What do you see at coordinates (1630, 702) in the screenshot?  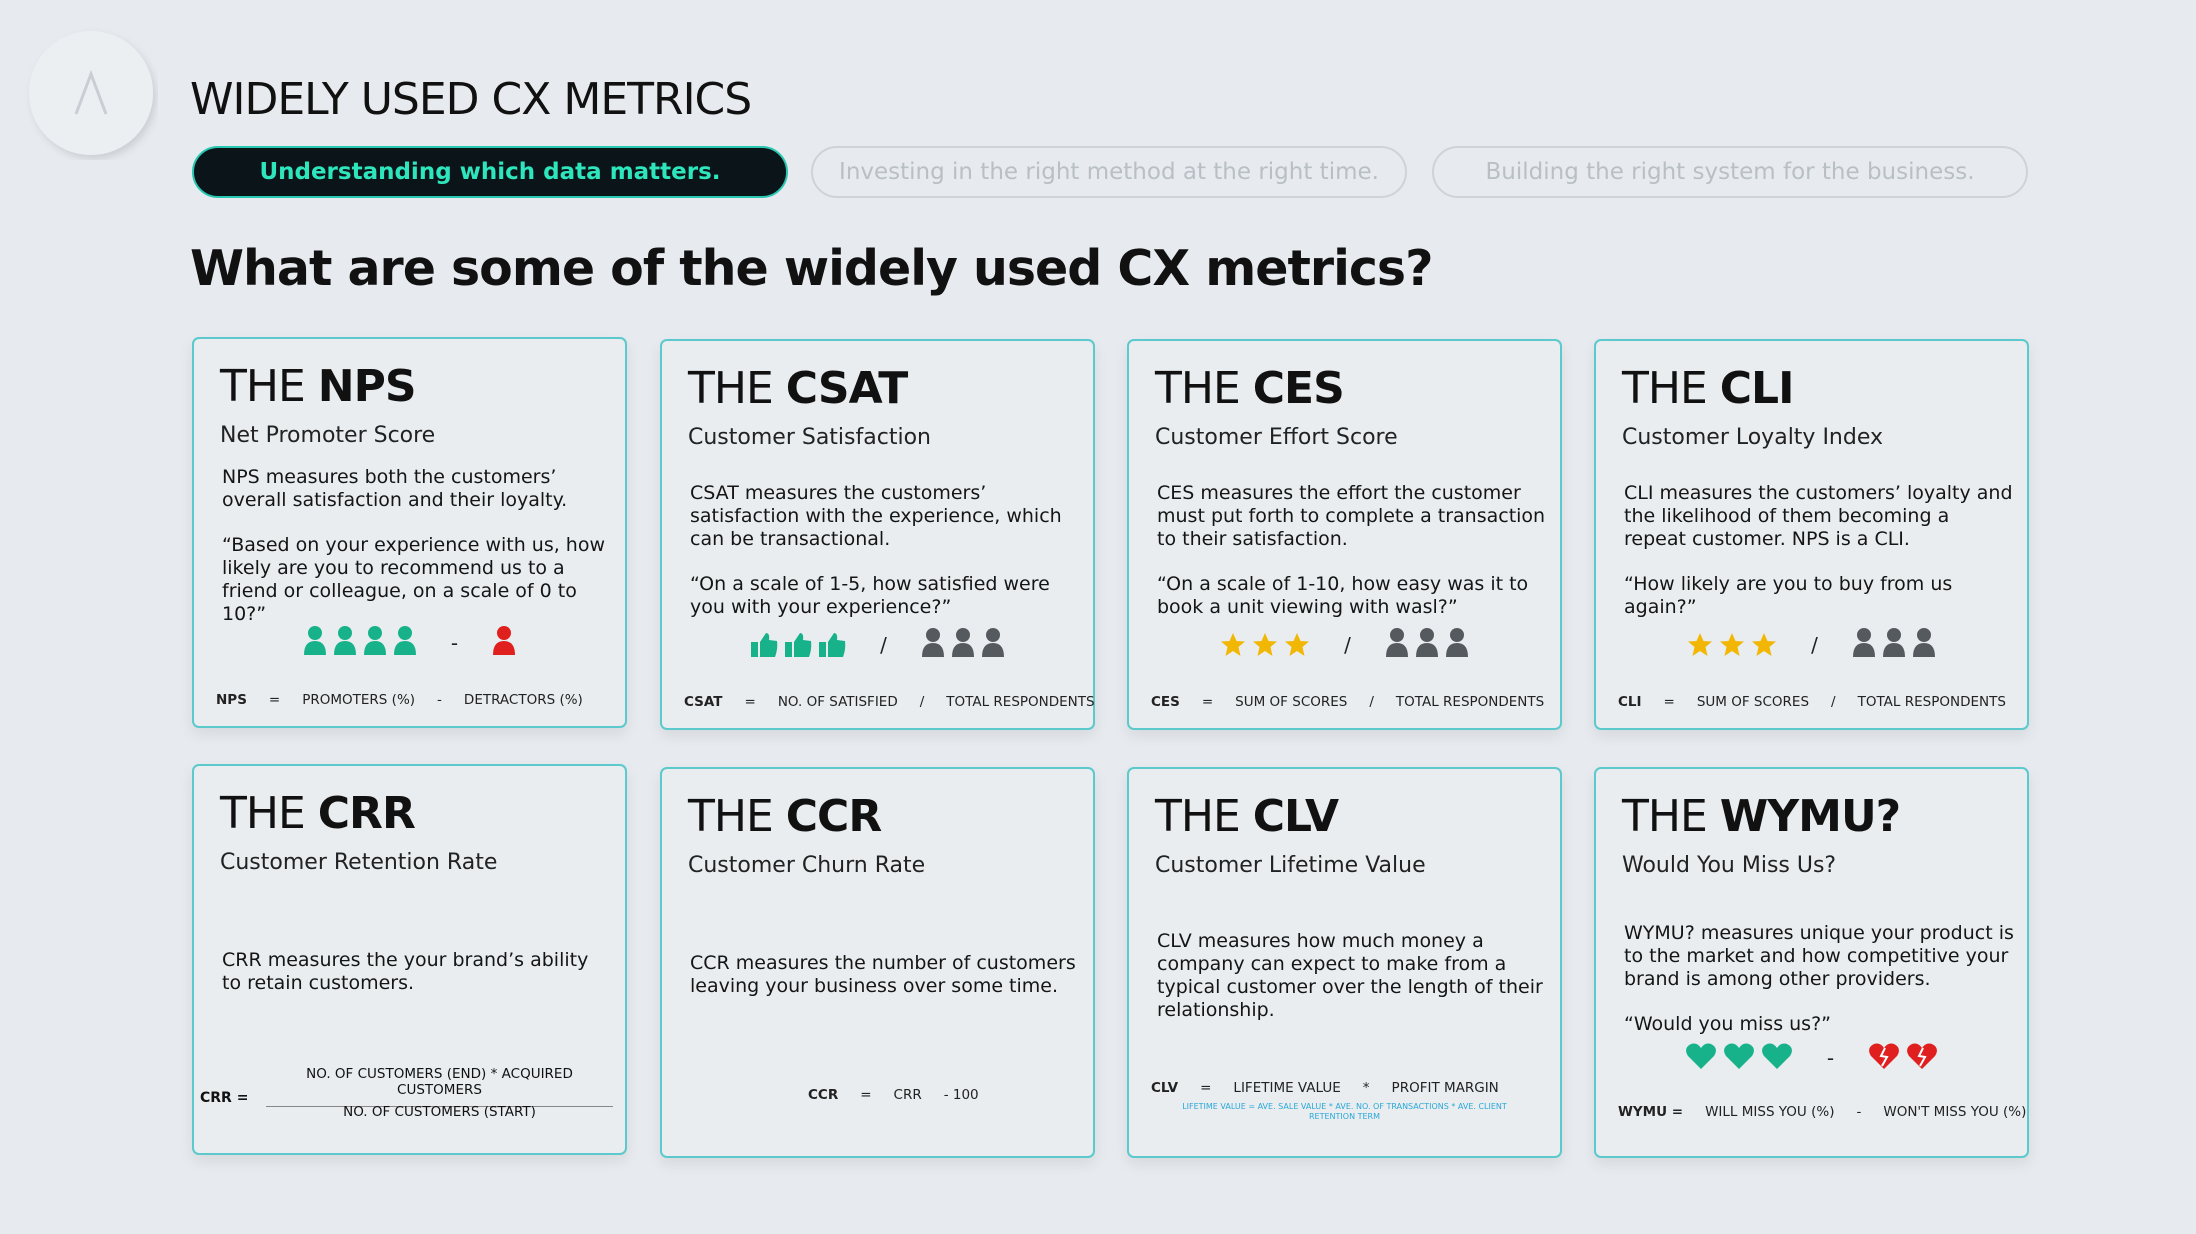 I see `formula-token: CLI` at bounding box center [1630, 702].